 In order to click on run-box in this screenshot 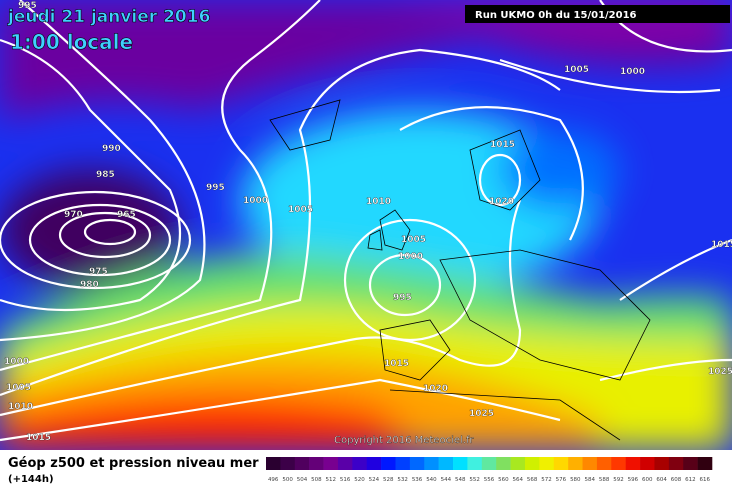, I will do `click(597, 14)`.